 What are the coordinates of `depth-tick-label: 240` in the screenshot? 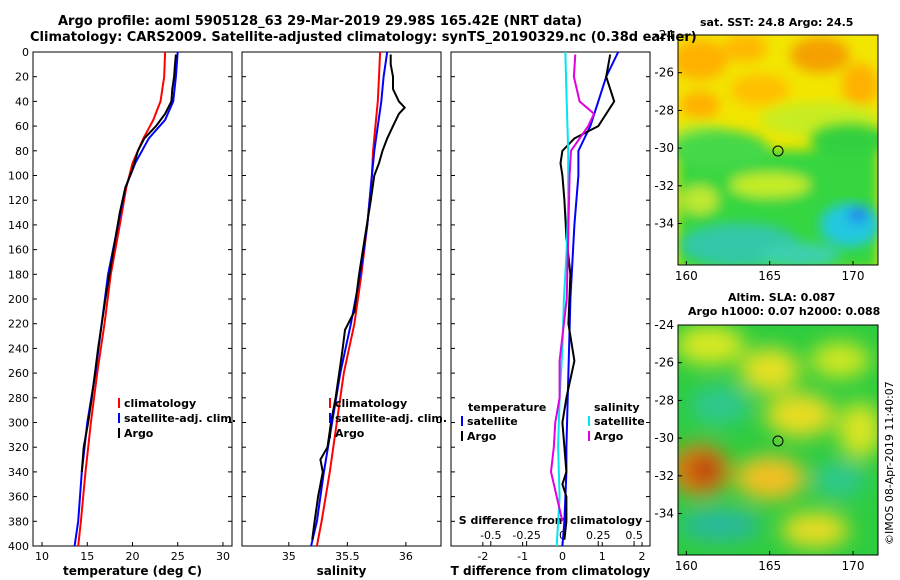 It's located at (18, 348).